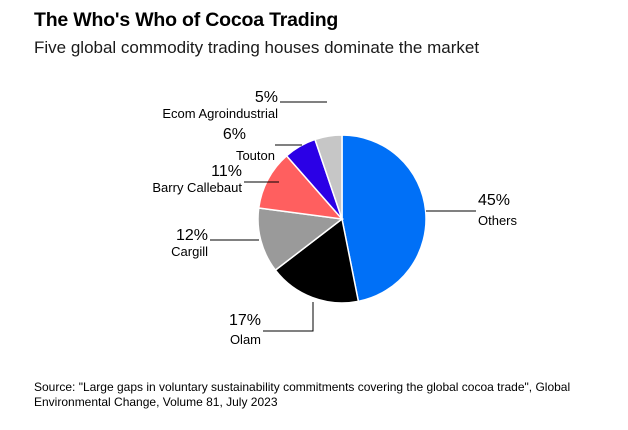 The height and width of the screenshot is (430, 628). Describe the element at coordinates (328, 177) in the screenshot. I see `pie-slice-ecom-agroindustrial` at that location.